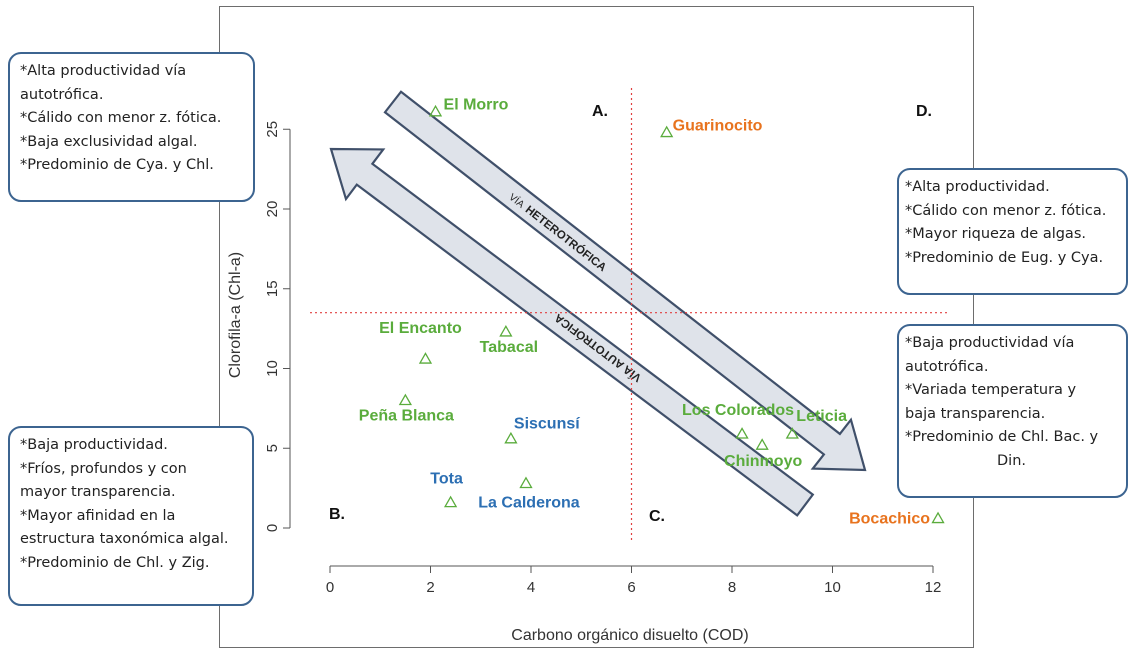  I want to click on data-point-label: Siscunsí, so click(547, 424).